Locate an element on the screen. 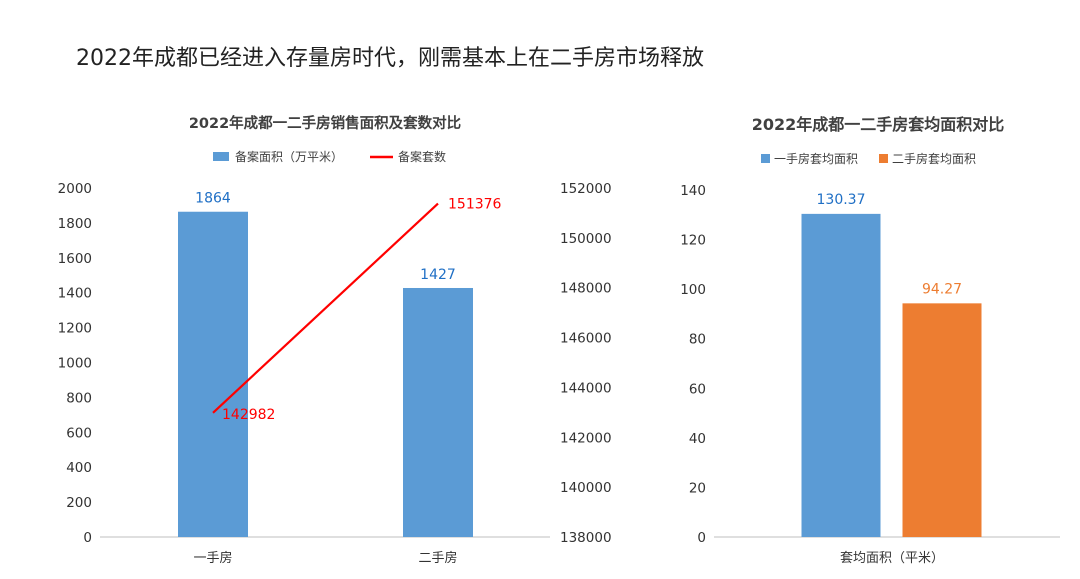 This screenshot has width=1080, height=579. y2-tick-label: 150000 is located at coordinates (586, 239).